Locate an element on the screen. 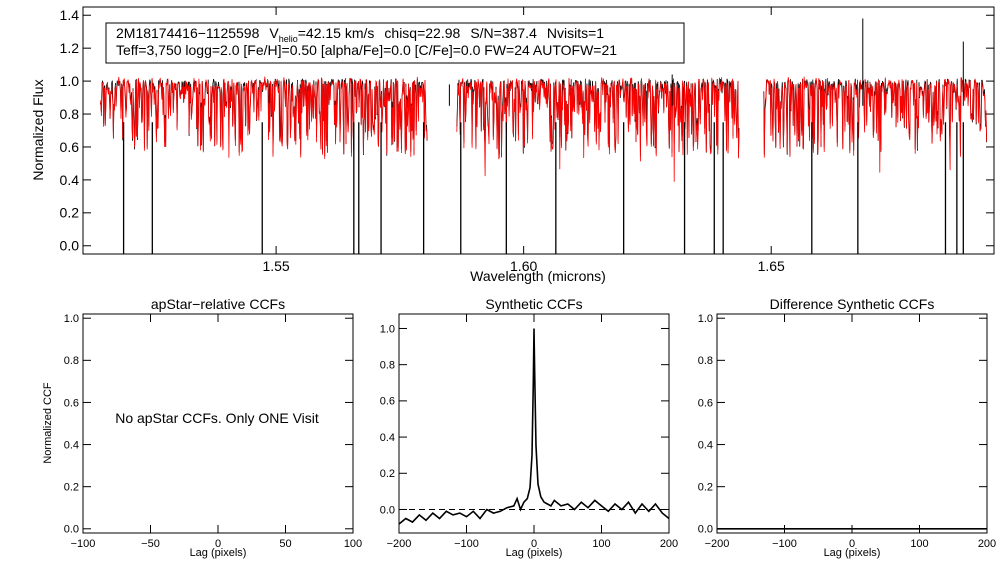 This screenshot has width=1008, height=576. spectrum-y-tick-label: 0.0 is located at coordinates (70, 246).